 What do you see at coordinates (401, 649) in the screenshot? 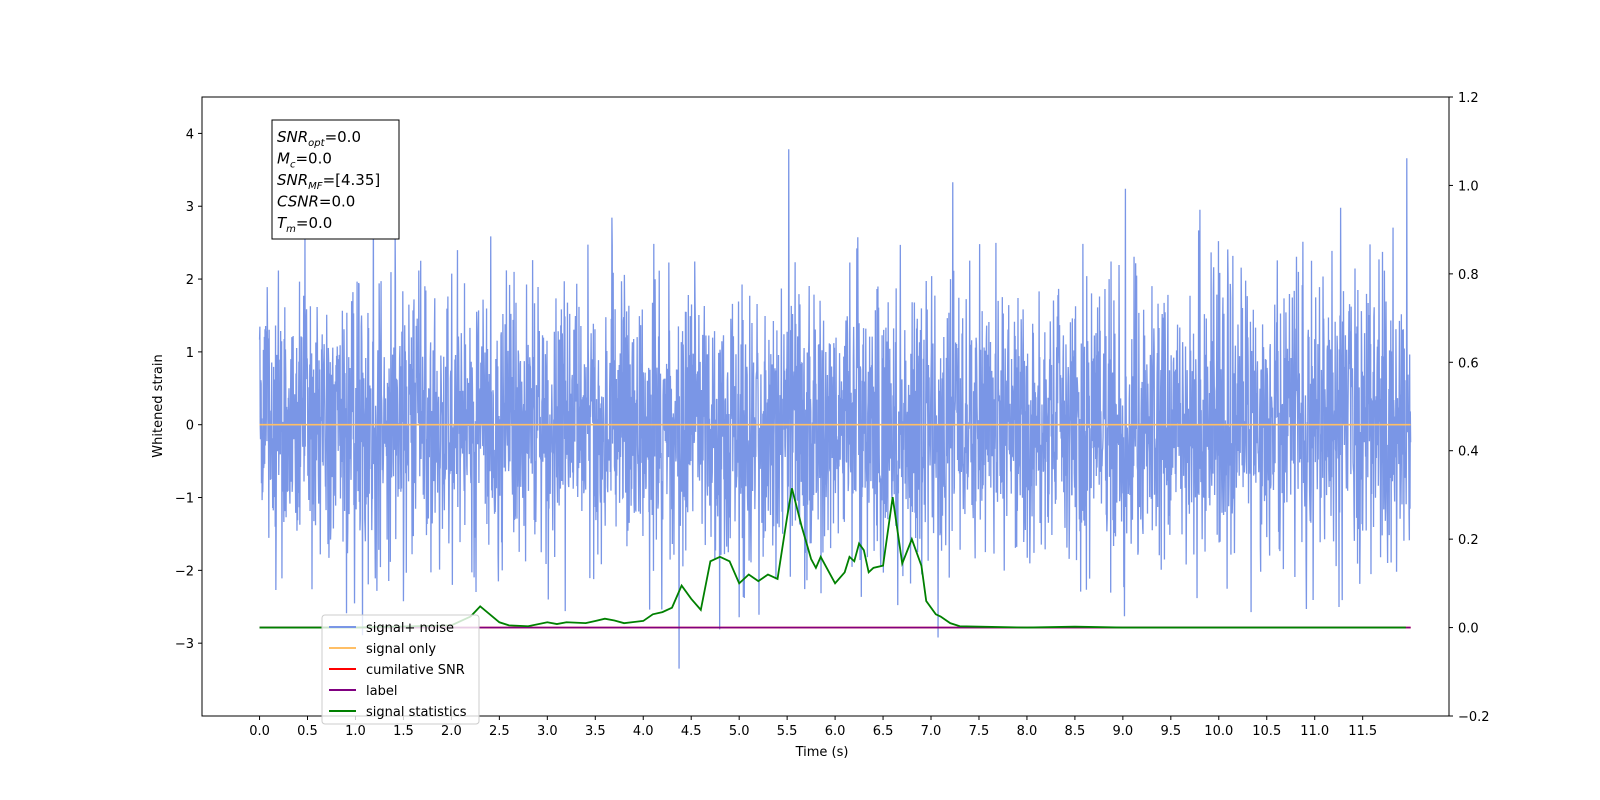
I see `legend-entry-label: signal only` at bounding box center [401, 649].